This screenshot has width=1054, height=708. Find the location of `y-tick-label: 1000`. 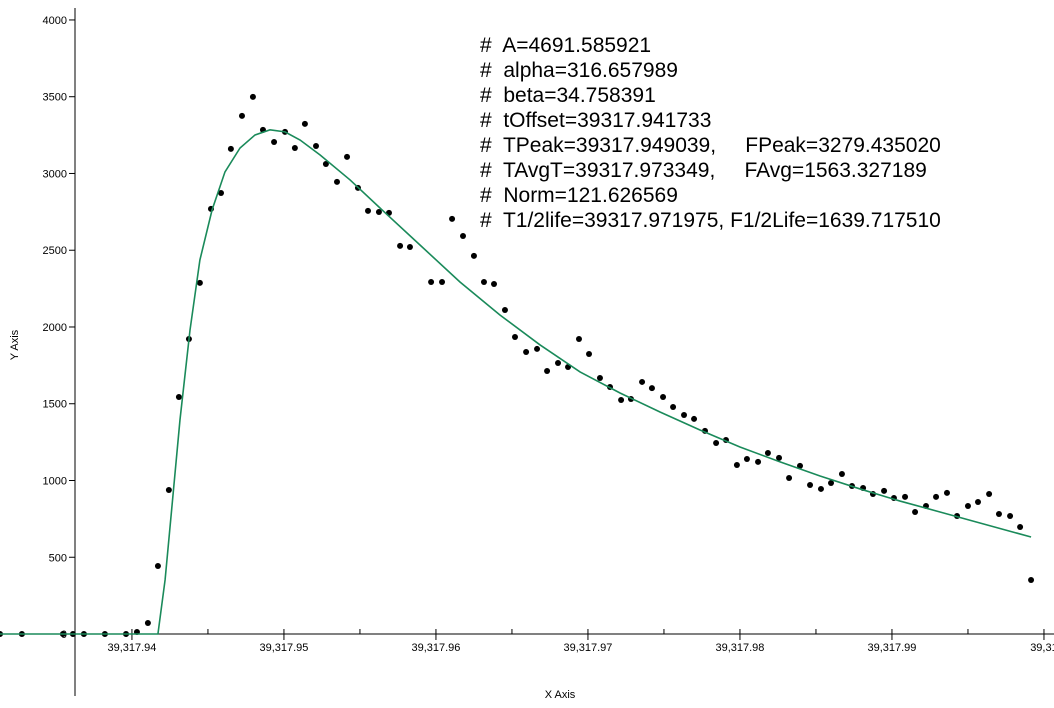

y-tick-label: 1000 is located at coordinates (55, 481).